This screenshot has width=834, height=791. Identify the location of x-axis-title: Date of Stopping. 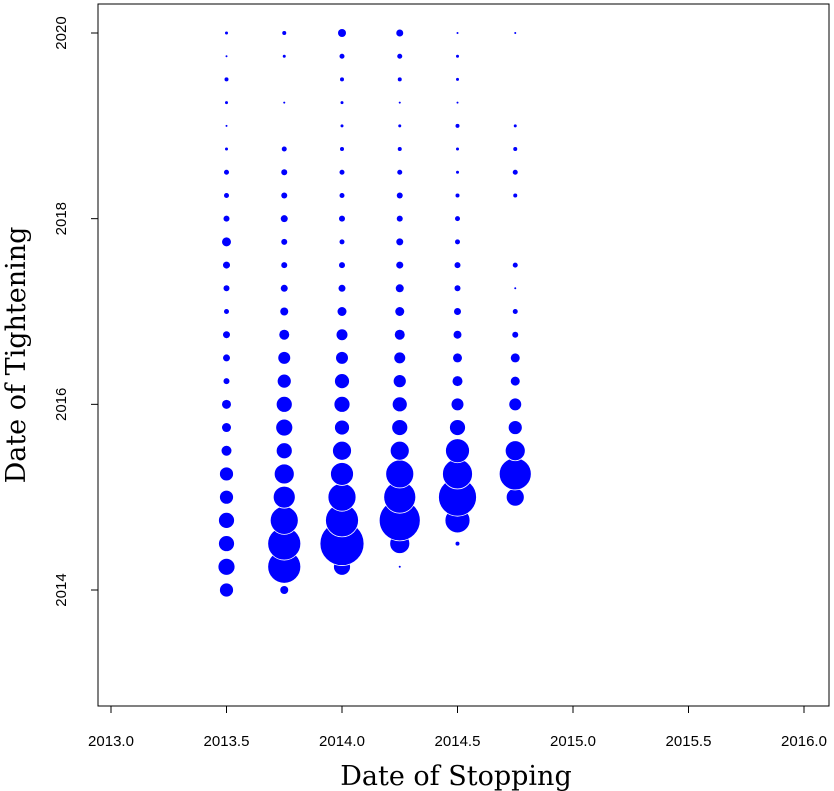
(455, 776).